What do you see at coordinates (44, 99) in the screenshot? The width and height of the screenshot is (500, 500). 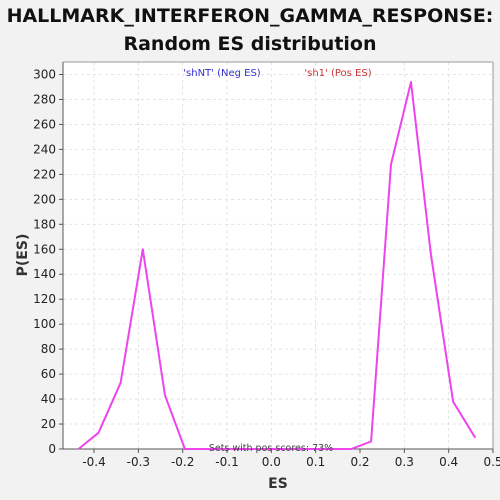 I see `y-tick-label: 280` at bounding box center [44, 99].